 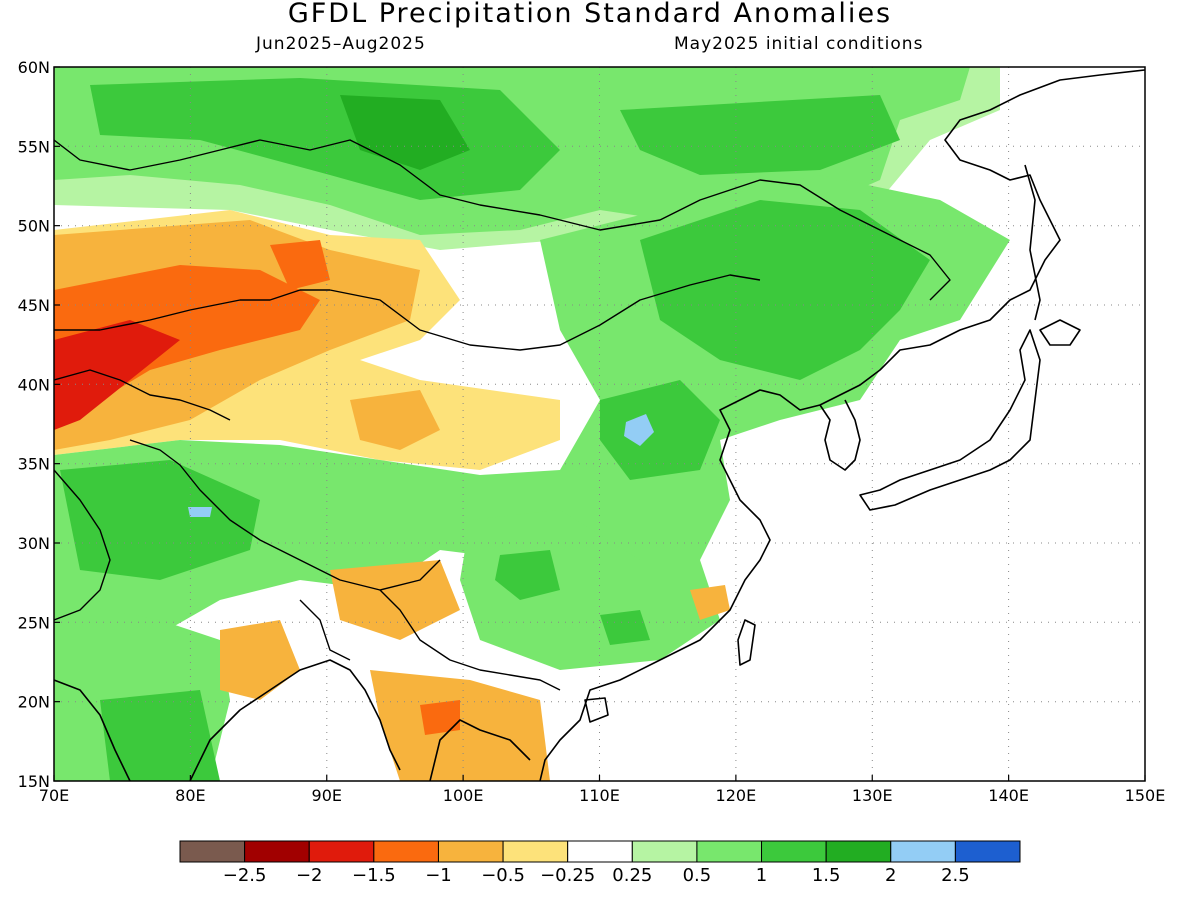 I want to click on initial-conditions: May2025 initial conditions, so click(x=799, y=44).